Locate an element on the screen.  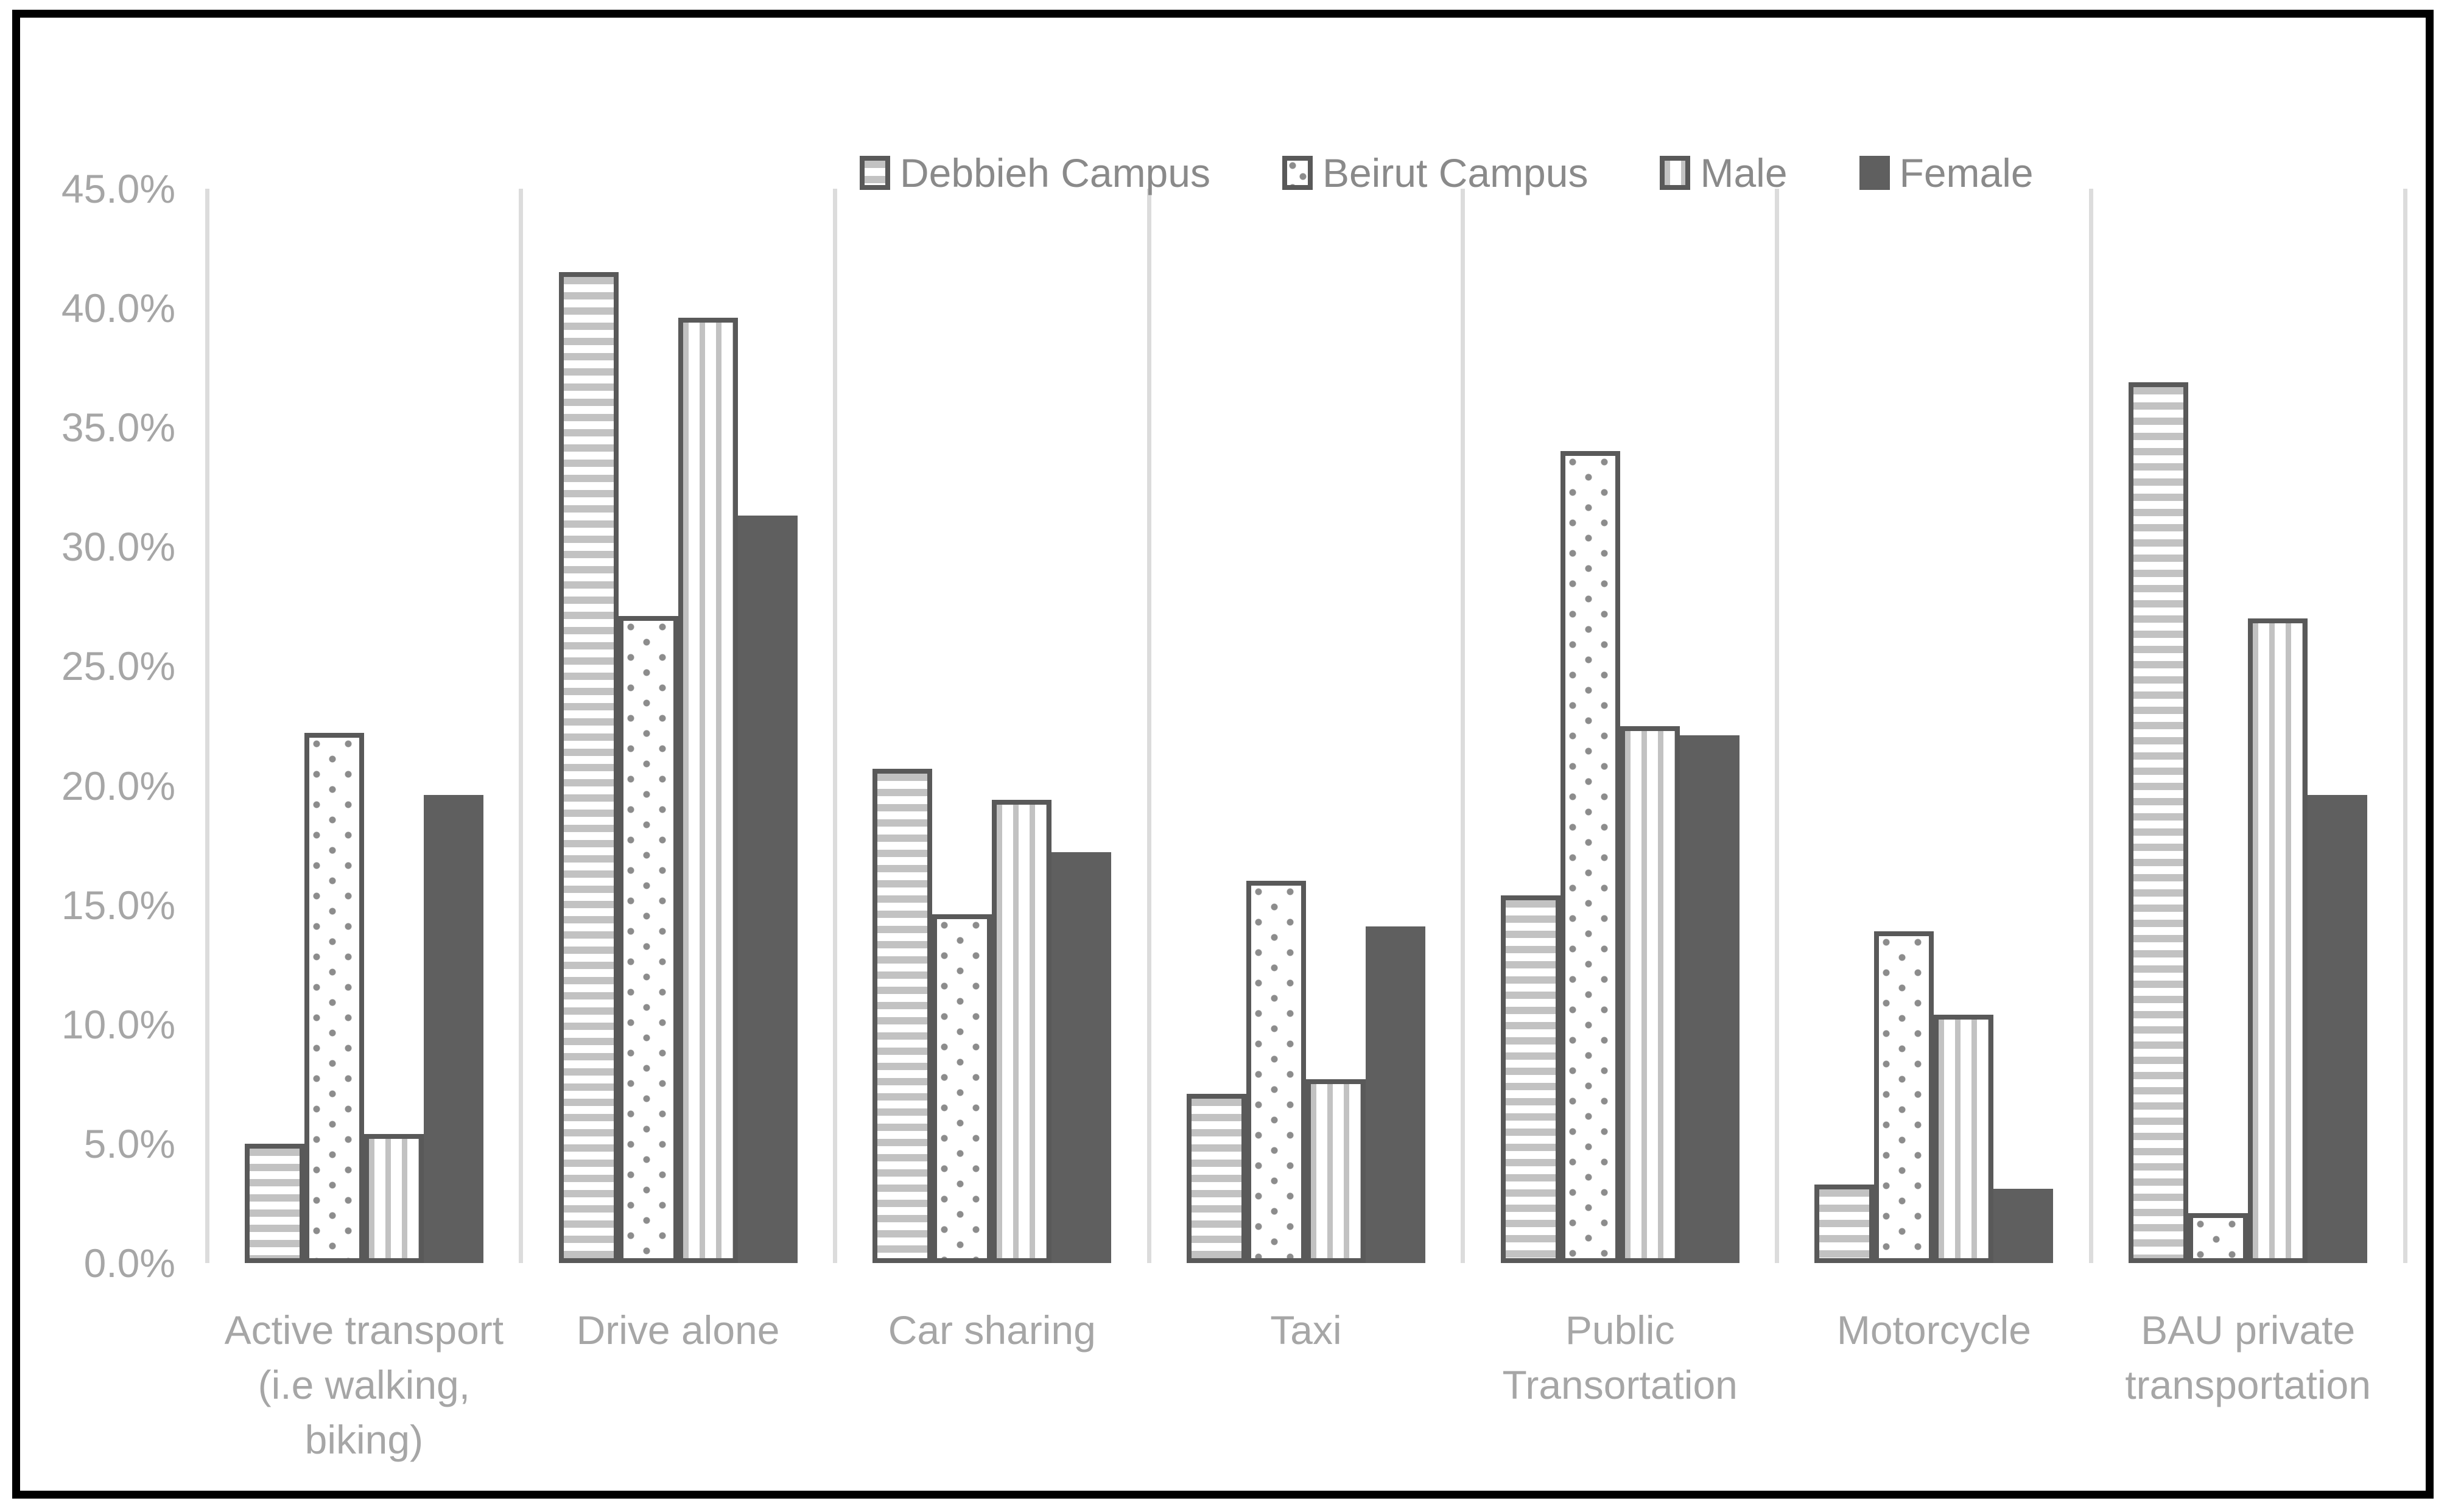
legend: Debbieh Campus Beirut Campus Male Female is located at coordinates (1447, 173).